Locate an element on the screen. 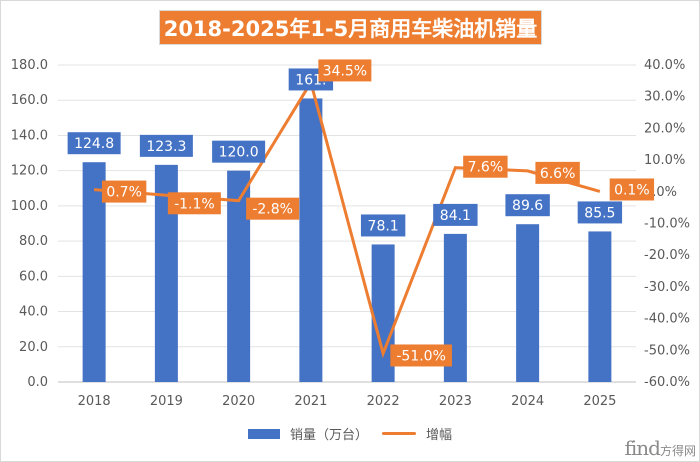 Image resolution: width=700 pixels, height=462 pixels. line-data-label-text: 6.6% is located at coordinates (558, 174).